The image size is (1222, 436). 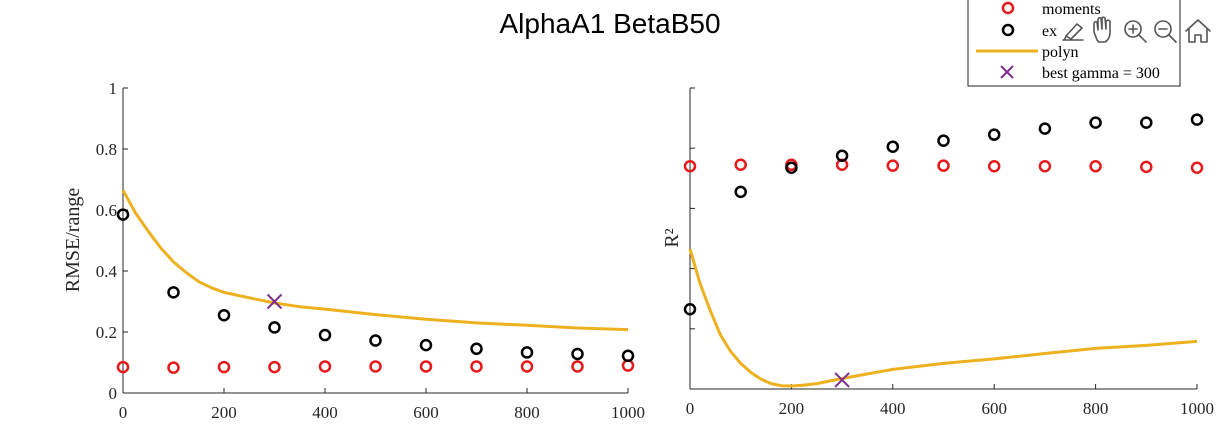 I want to click on y-tick-label: 0.8, so click(x=106, y=149).